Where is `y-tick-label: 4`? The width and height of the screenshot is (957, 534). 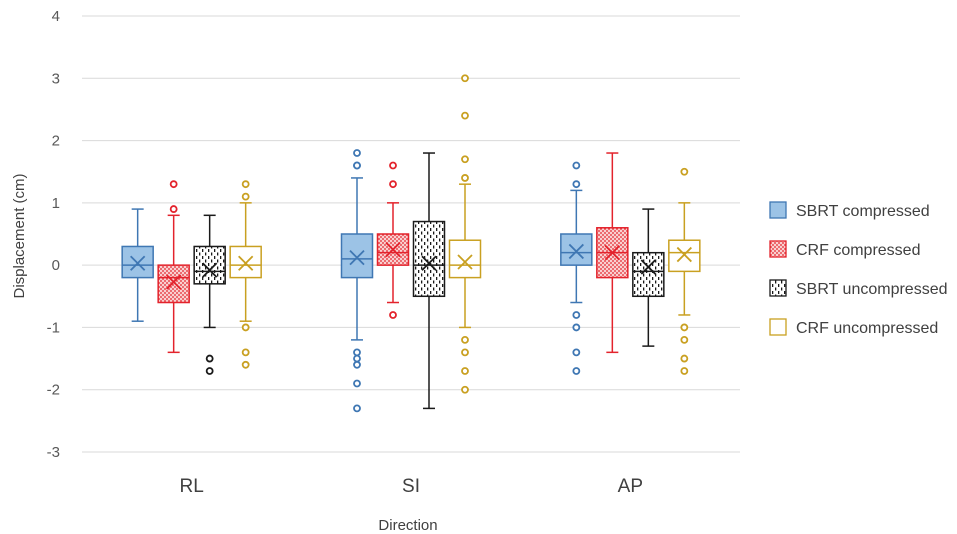
y-tick-label: 4 is located at coordinates (56, 16).